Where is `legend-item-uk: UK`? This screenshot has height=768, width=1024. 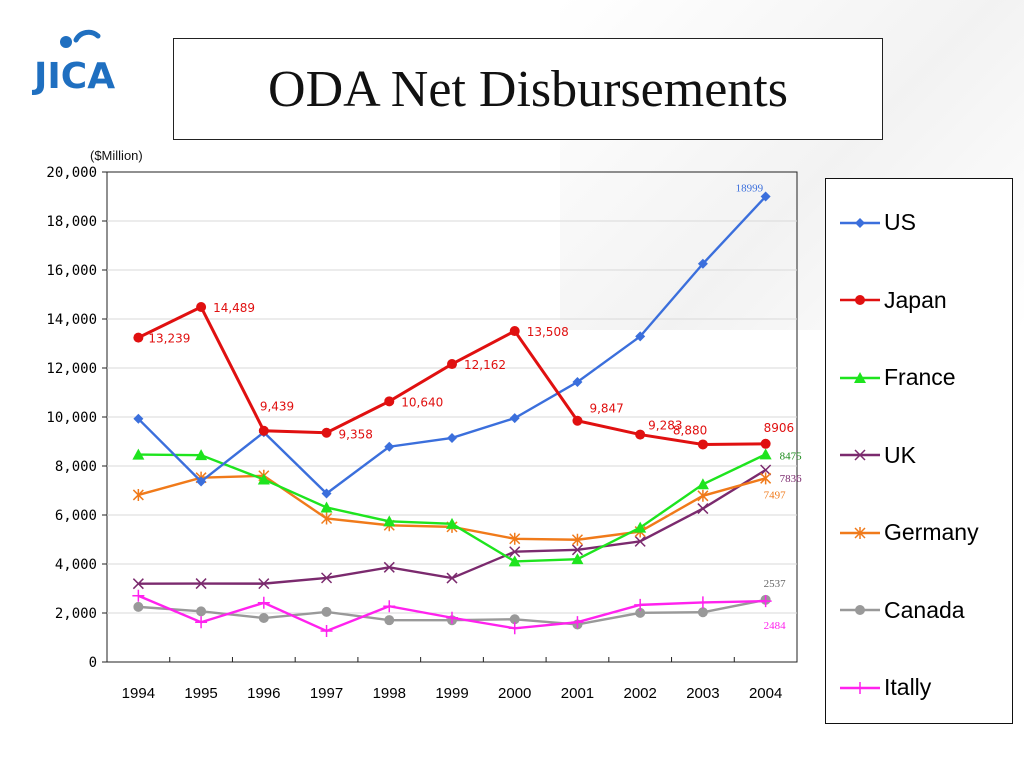 legend-item-uk: UK is located at coordinates (877, 455).